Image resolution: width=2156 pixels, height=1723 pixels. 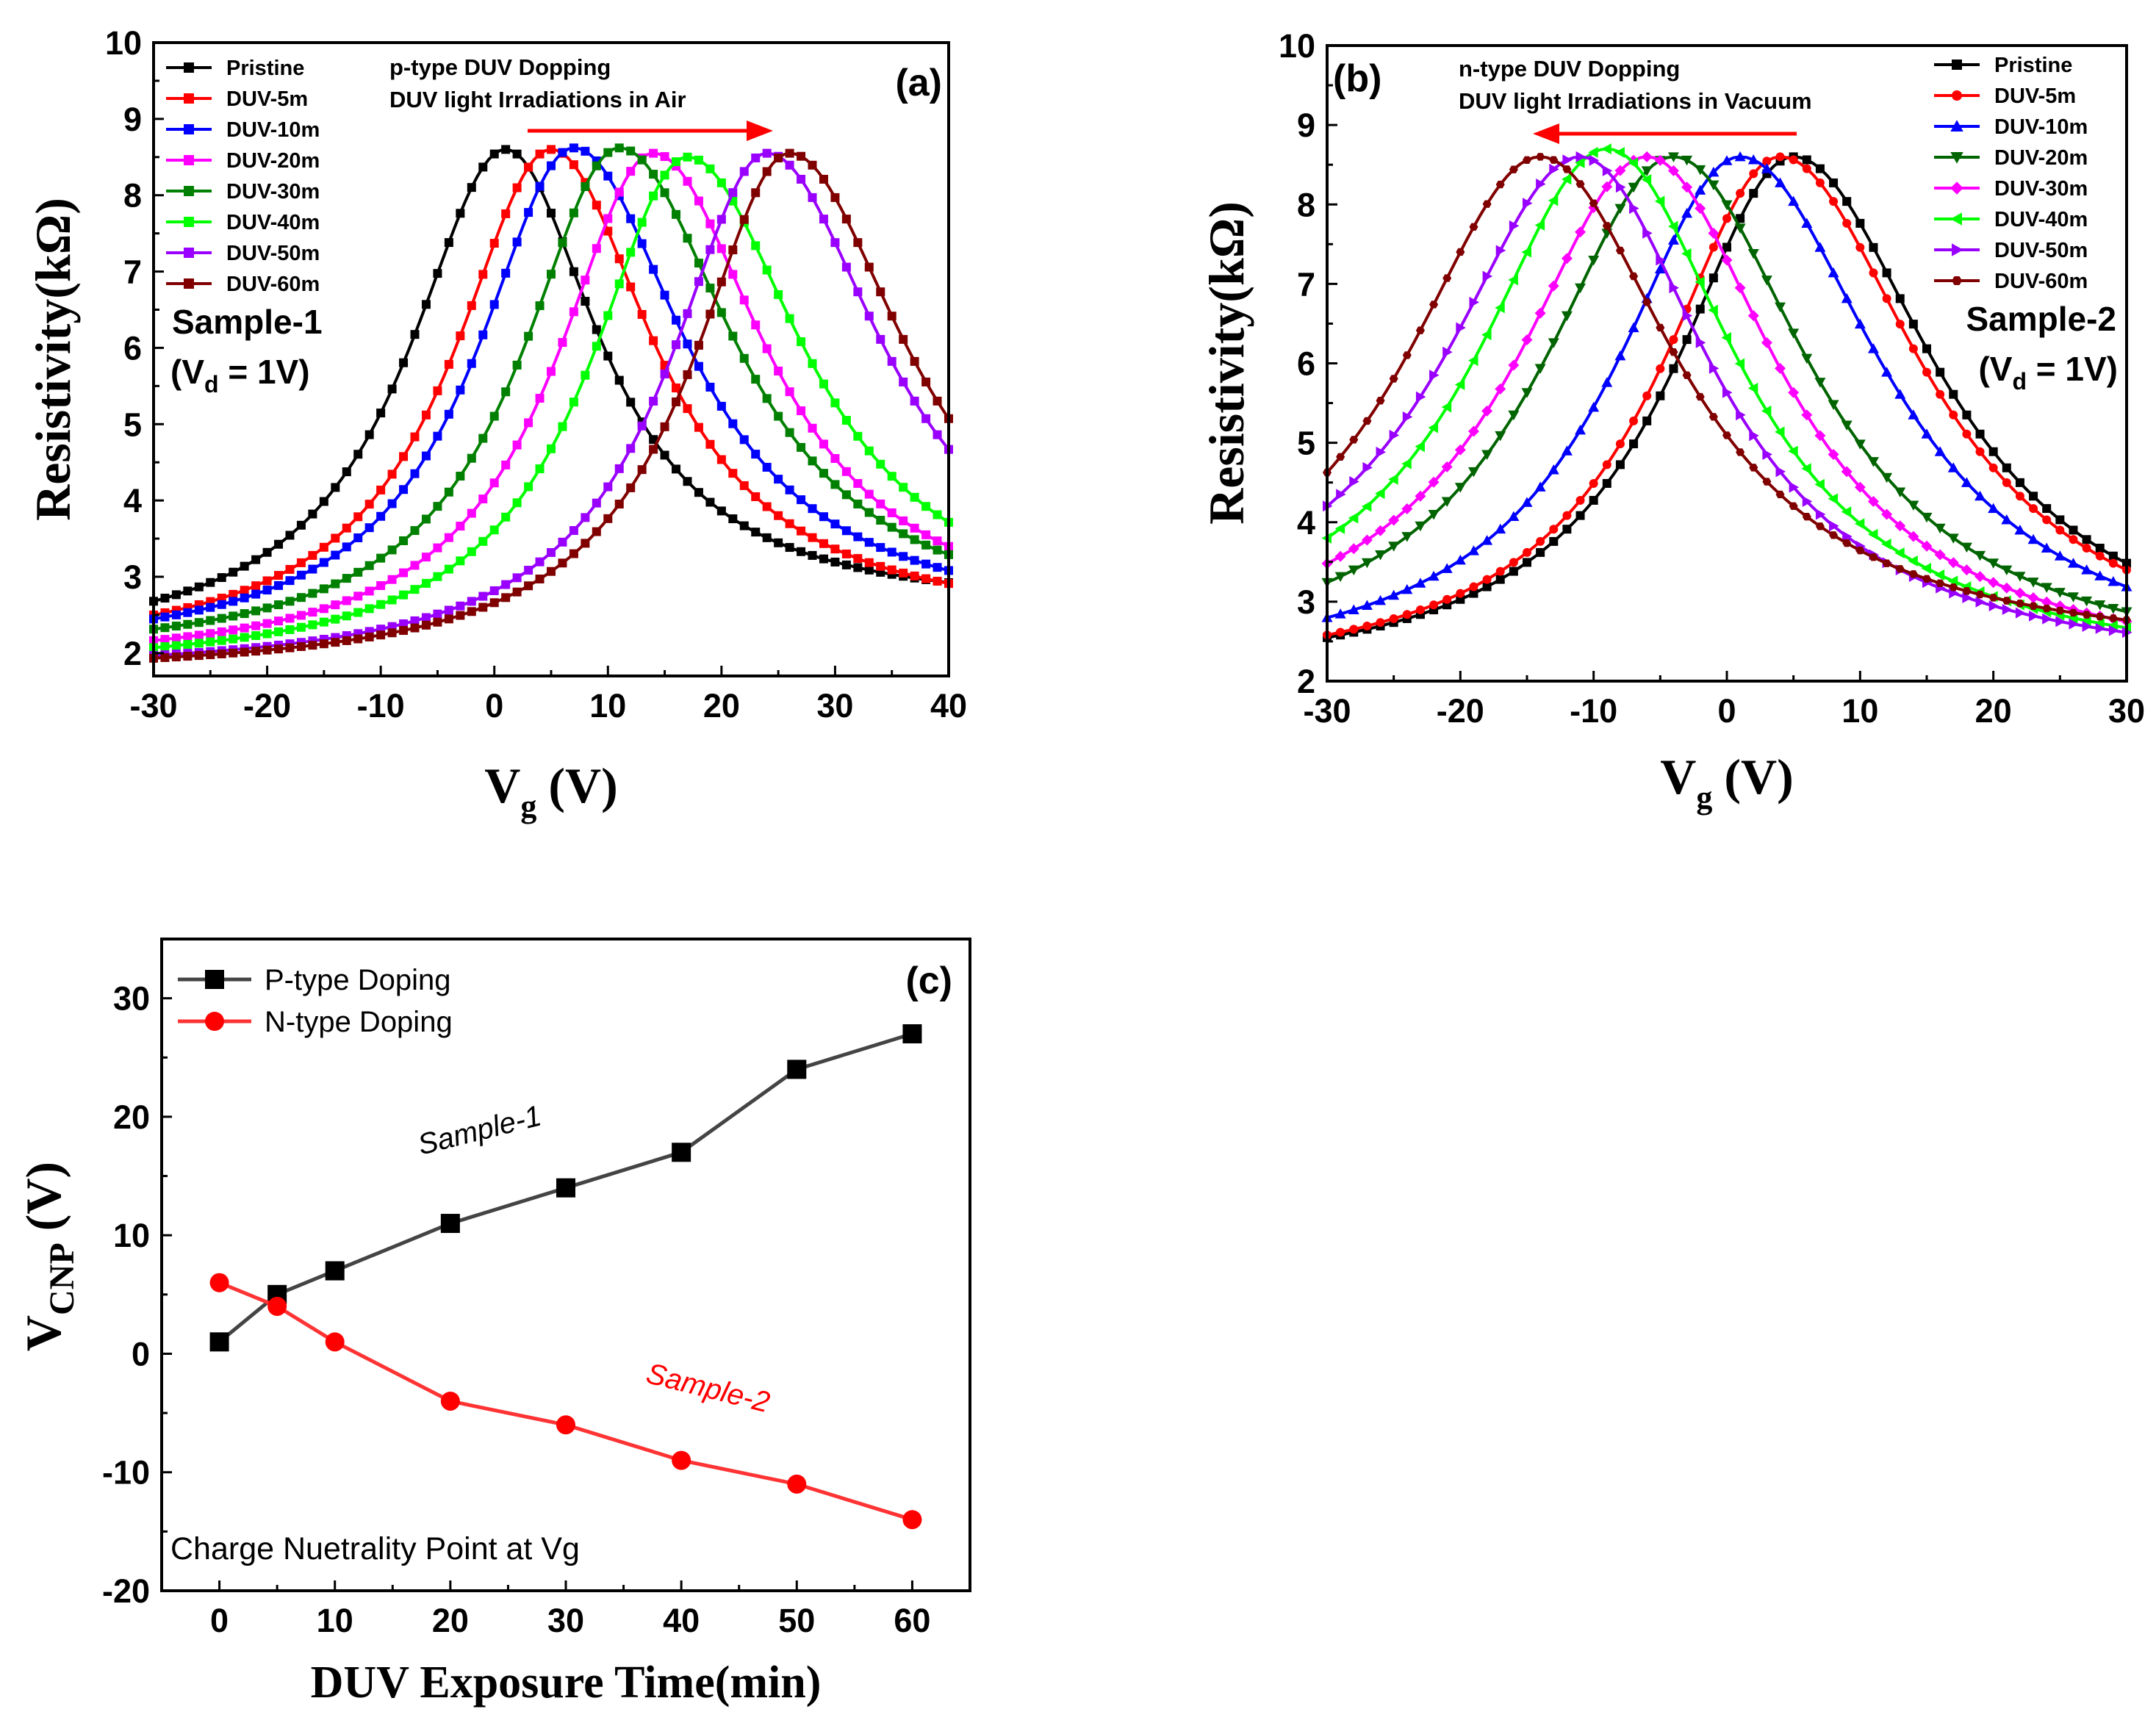 What do you see at coordinates (314, 980) in the screenshot?
I see `panel-c-legend-item: P-type Doping` at bounding box center [314, 980].